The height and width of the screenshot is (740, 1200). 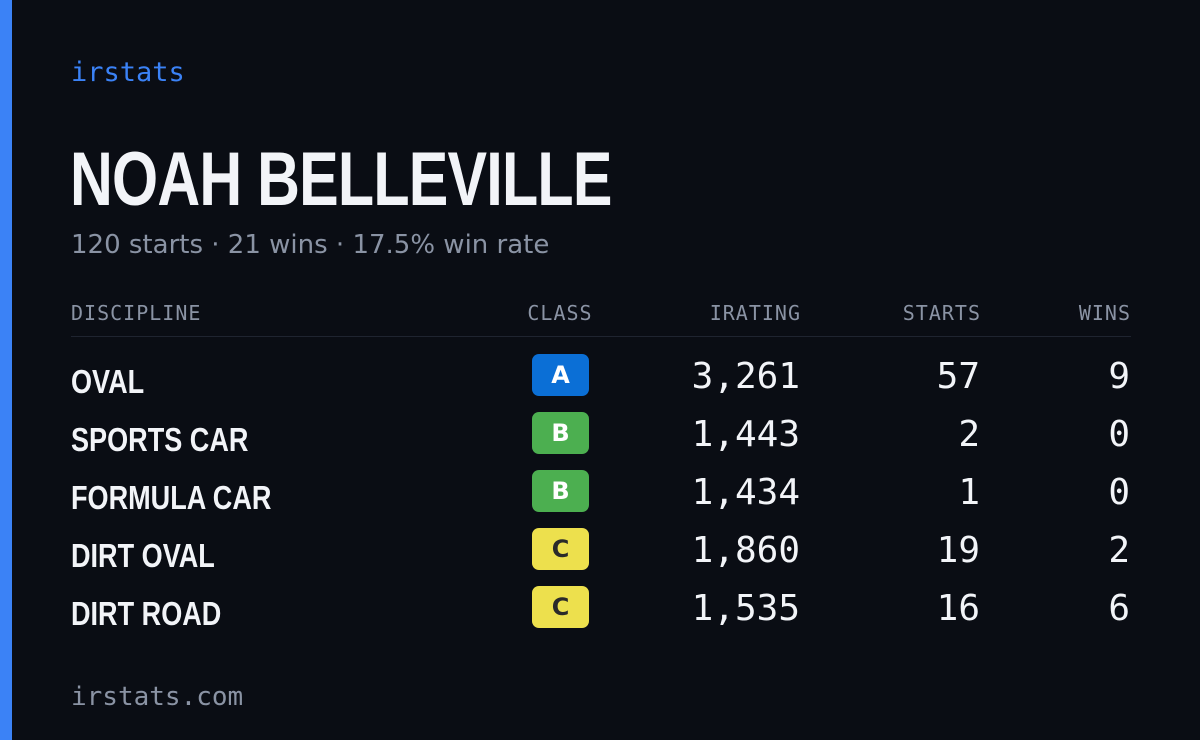 What do you see at coordinates (108, 381) in the screenshot?
I see `discipline-name: OVAL` at bounding box center [108, 381].